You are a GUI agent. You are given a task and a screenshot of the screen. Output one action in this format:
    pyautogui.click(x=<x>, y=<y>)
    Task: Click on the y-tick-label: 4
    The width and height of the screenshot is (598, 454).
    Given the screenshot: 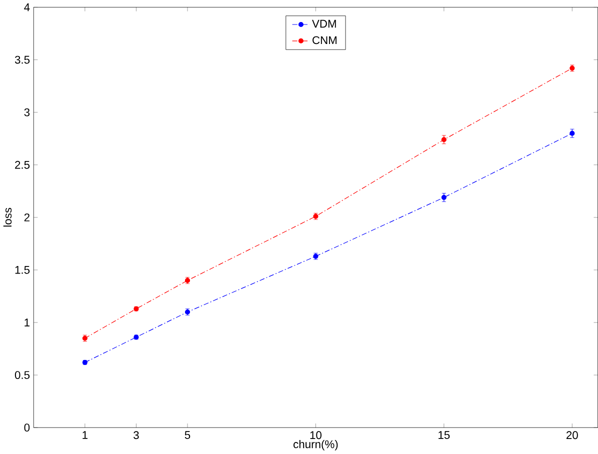 What is the action you would take?
    pyautogui.click(x=27, y=7)
    